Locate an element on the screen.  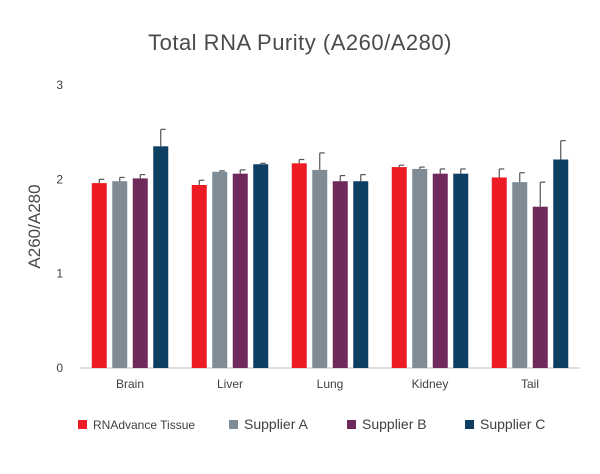
y-axis-title: A260/A280 is located at coordinates (34, 226).